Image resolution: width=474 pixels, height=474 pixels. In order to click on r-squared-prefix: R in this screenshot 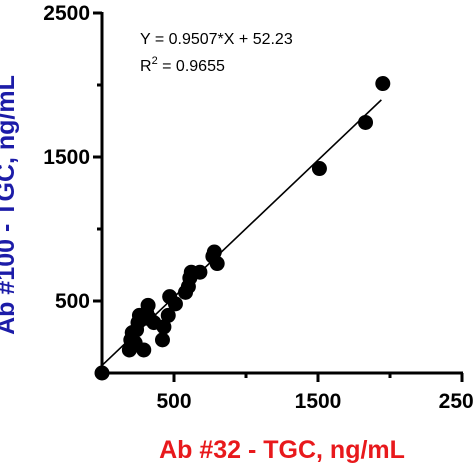, I will do `click(146, 66)`.